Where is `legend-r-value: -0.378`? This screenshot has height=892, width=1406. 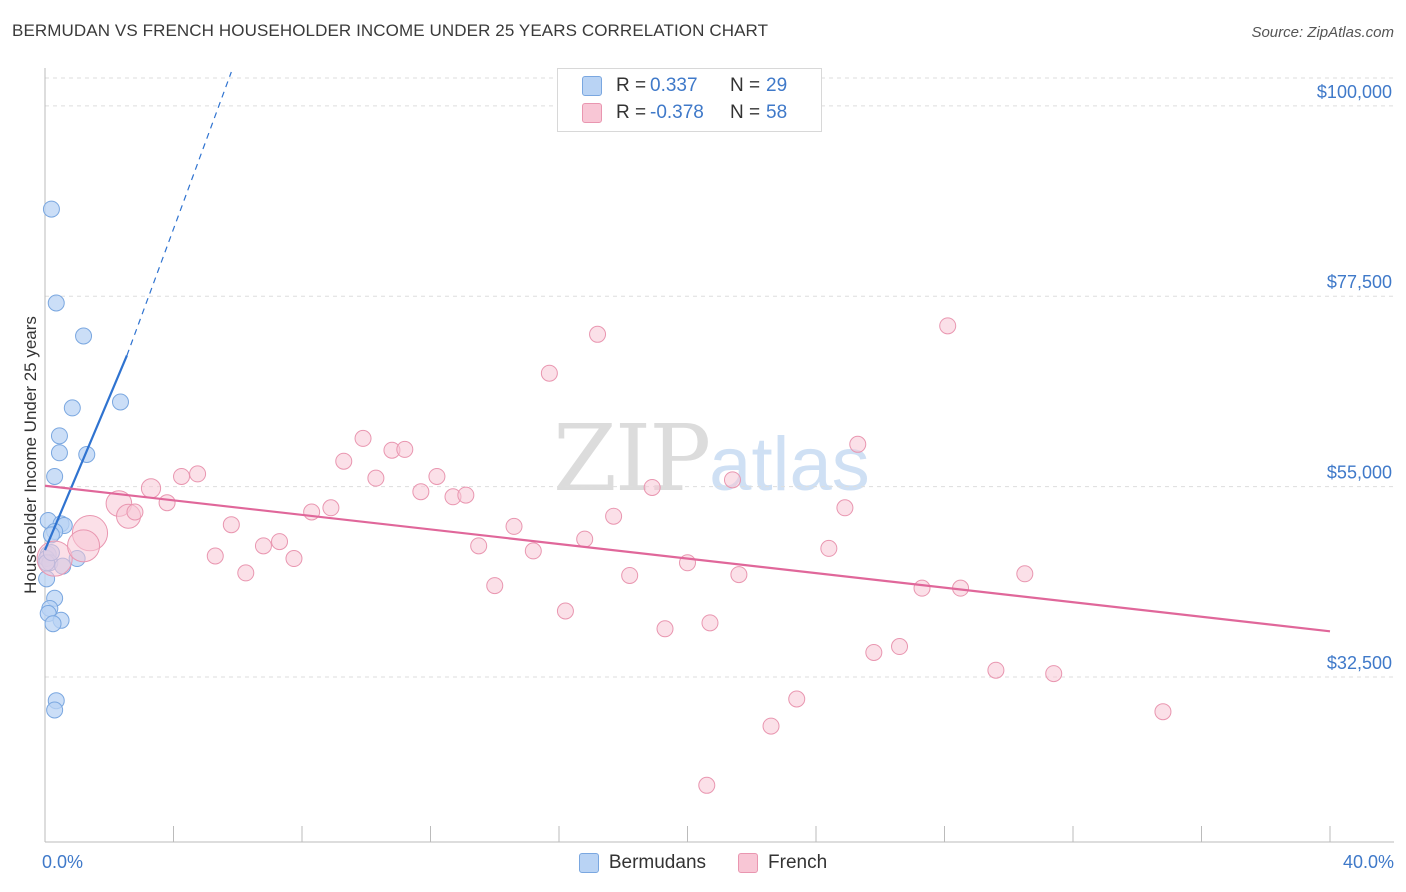
legend-r-value: -0.378 is located at coordinates (677, 112).